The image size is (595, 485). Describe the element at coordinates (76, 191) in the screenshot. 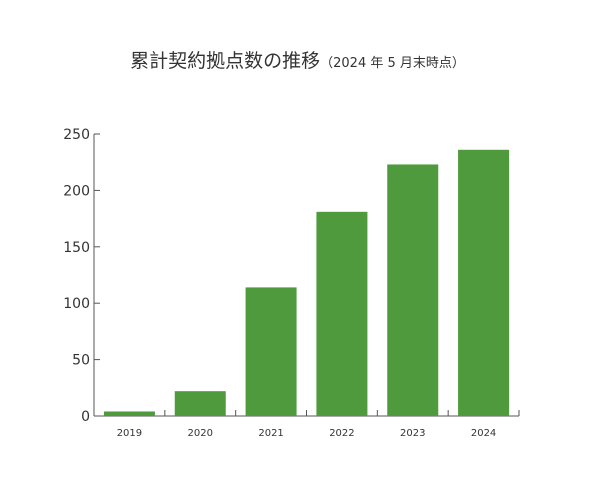

I see `y-tick-label: 200` at that location.